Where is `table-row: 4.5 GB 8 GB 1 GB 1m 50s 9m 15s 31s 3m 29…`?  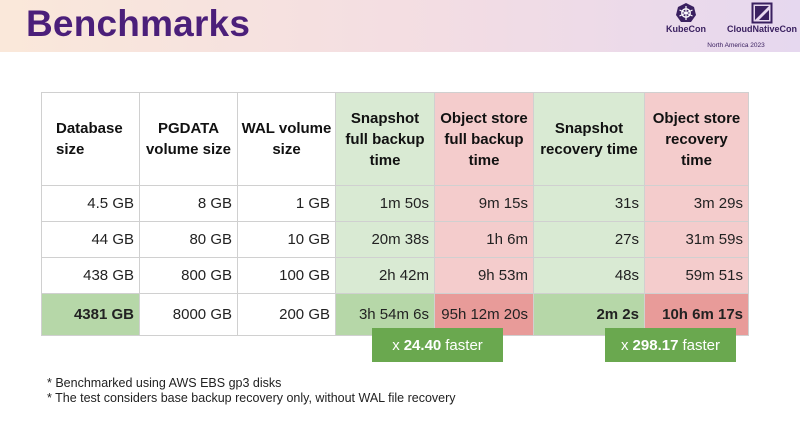 table-row: 4.5 GB 8 GB 1 GB 1m 50s 9m 15s 31s 3m 29… is located at coordinates (395, 203).